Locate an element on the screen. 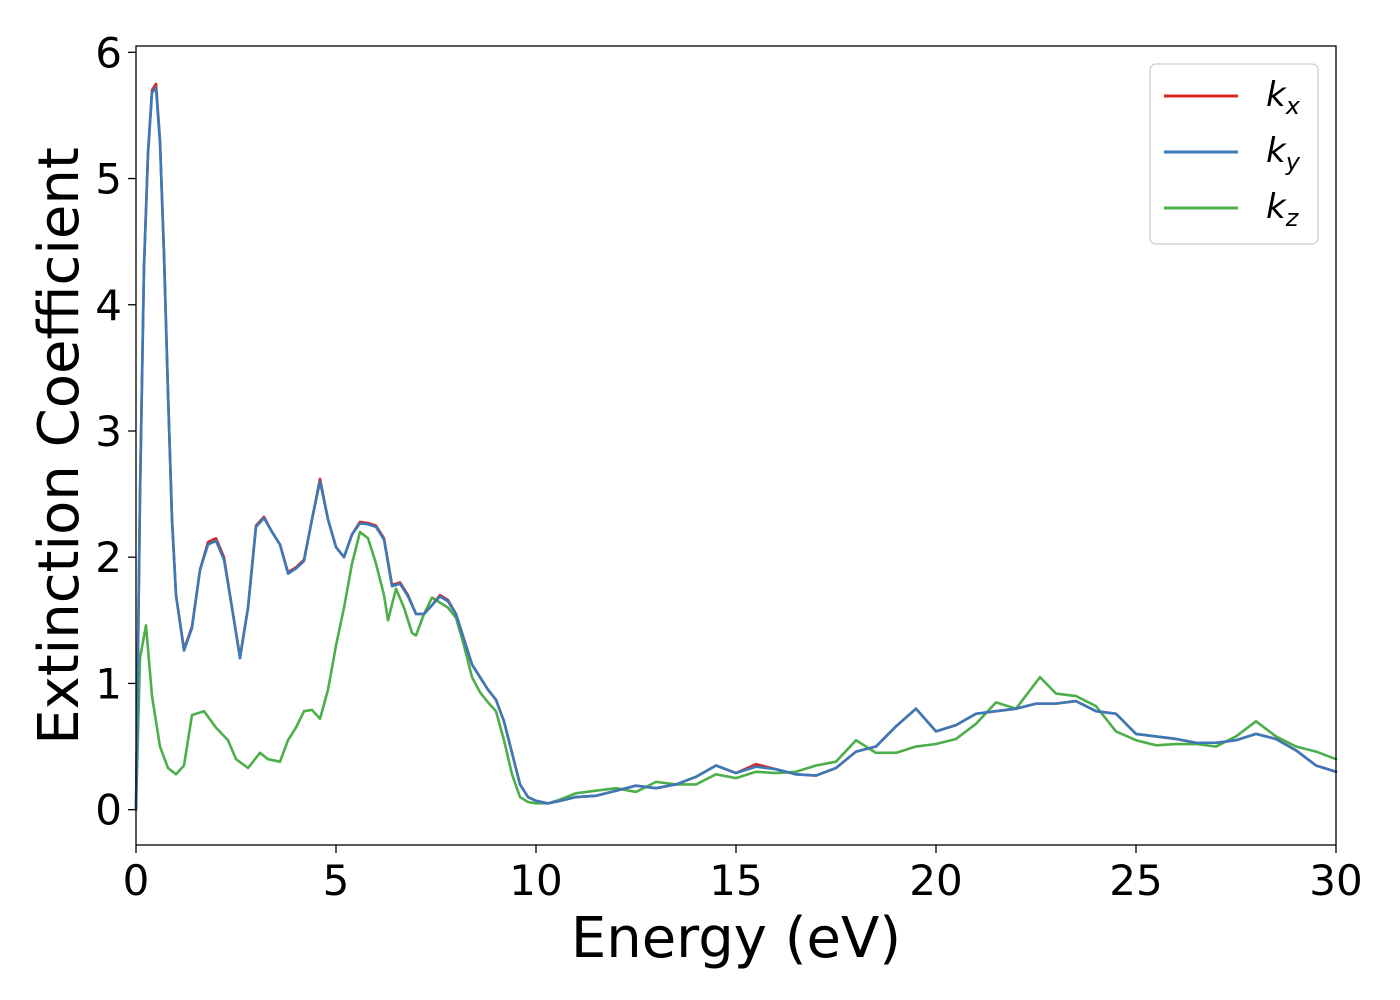 Image resolution: width=1400 pixels, height=1000 pixels. y-tick-label: 0 is located at coordinates (108, 810).